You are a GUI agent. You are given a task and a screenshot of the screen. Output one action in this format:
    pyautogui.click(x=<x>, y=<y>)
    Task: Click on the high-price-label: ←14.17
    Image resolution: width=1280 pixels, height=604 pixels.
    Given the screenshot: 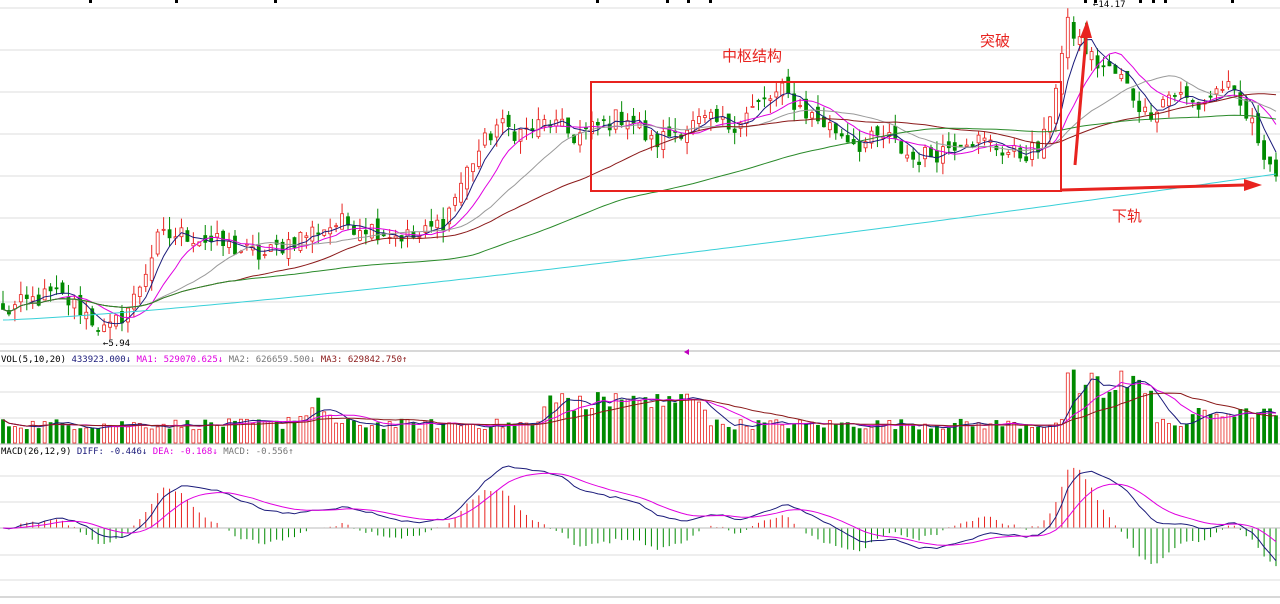 What is the action you would take?
    pyautogui.click(x=1109, y=5)
    